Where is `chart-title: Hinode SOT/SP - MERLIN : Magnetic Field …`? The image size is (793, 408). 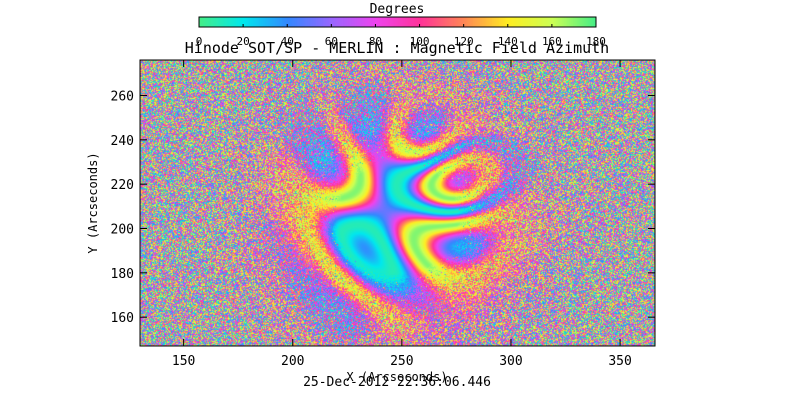
chart-title: Hinode SOT/SP - MERLIN : Magnetic Field … is located at coordinates (397, 48).